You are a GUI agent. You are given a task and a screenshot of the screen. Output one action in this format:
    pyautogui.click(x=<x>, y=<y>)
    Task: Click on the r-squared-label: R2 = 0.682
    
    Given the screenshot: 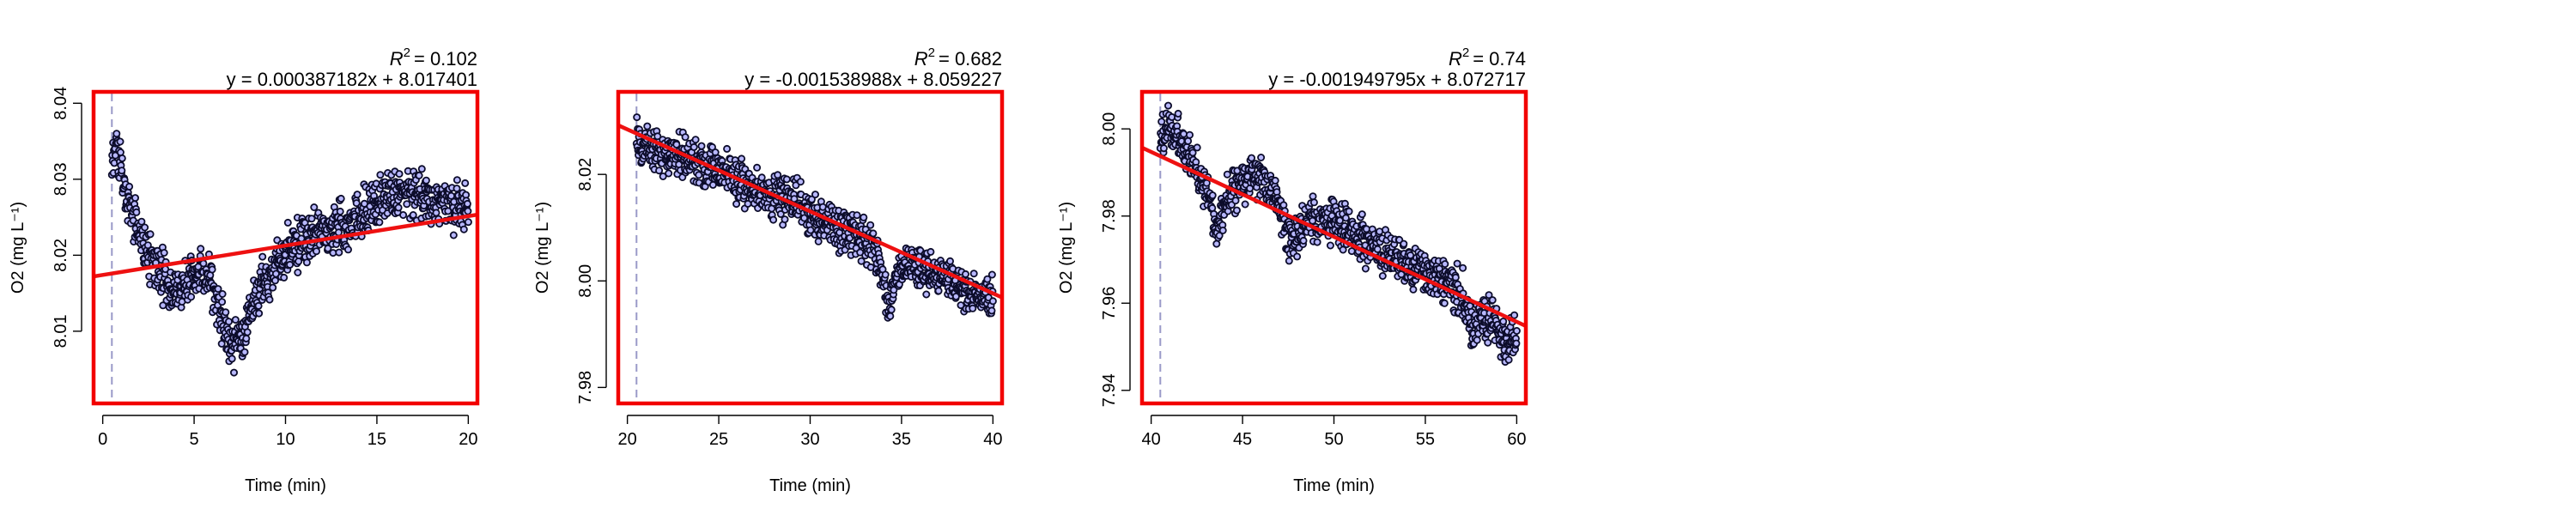 What is the action you would take?
    pyautogui.click(x=958, y=57)
    